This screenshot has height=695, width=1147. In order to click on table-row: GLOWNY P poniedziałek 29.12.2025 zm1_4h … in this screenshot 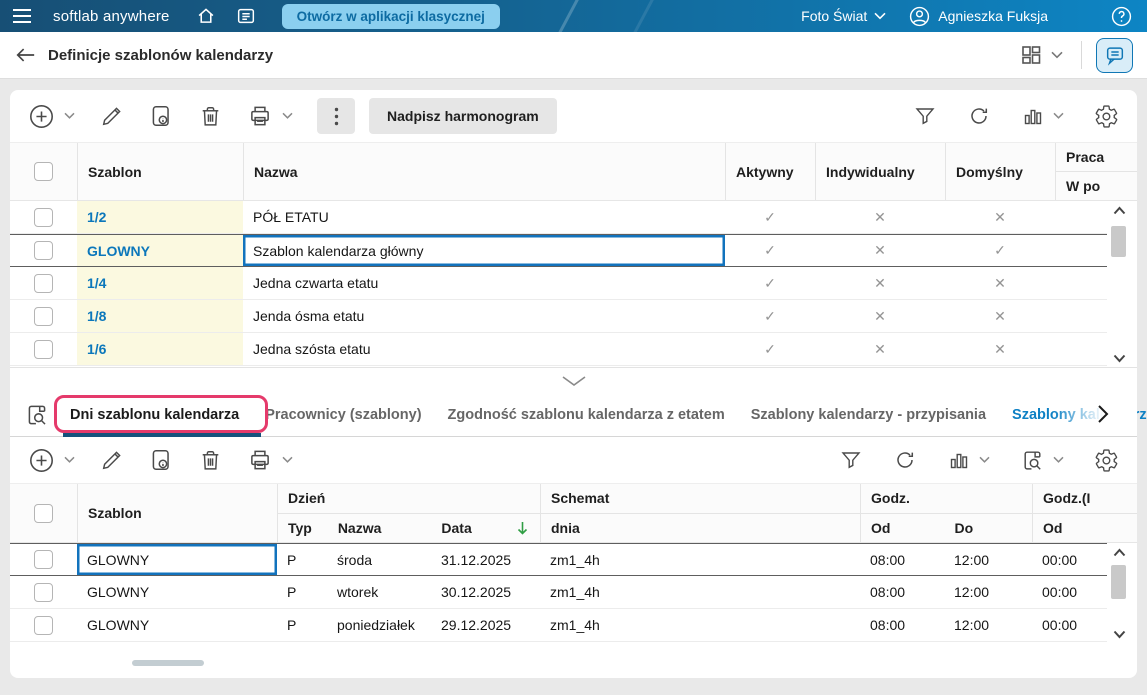, I will do `click(558, 625)`.